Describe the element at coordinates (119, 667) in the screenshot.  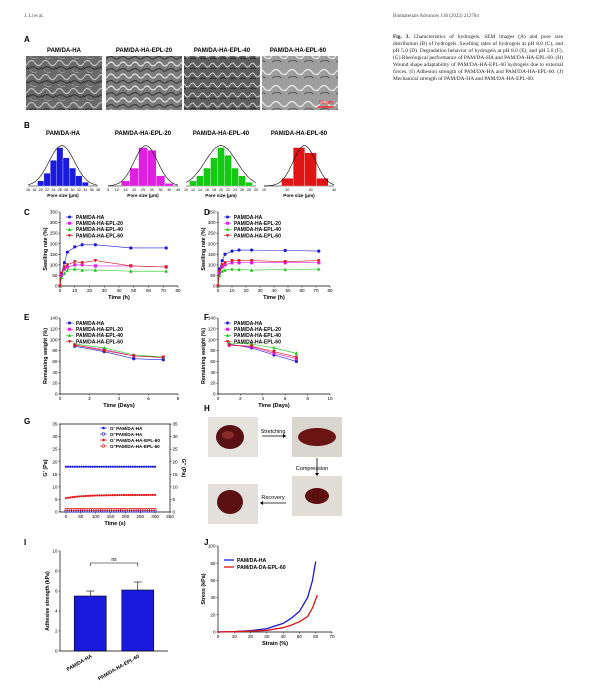
I see `category-label: PAM/DA-HA-EPL-60` at that location.